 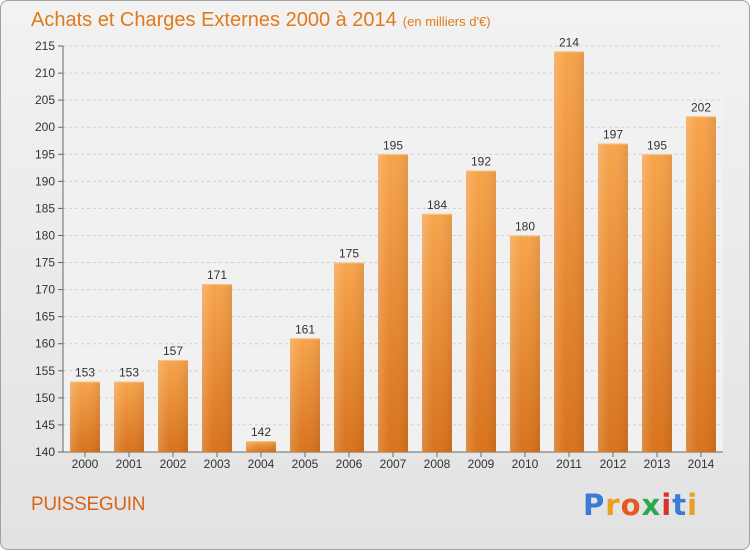 I want to click on x-tick-label: 2008, so click(x=437, y=464).